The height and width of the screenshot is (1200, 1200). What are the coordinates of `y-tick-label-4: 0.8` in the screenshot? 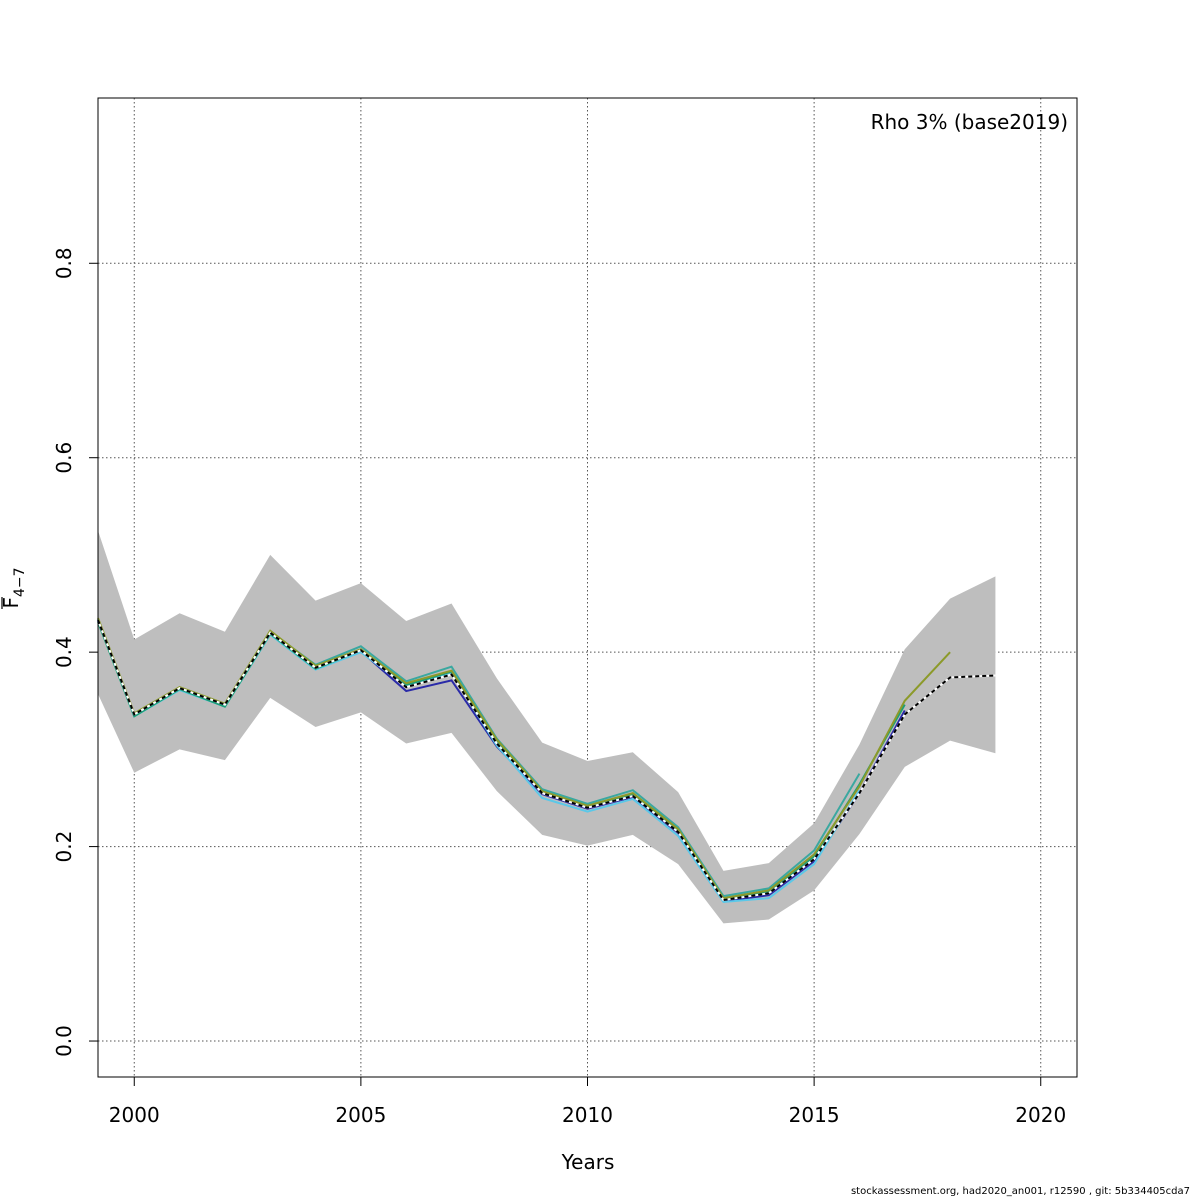 It's located at (64, 263).